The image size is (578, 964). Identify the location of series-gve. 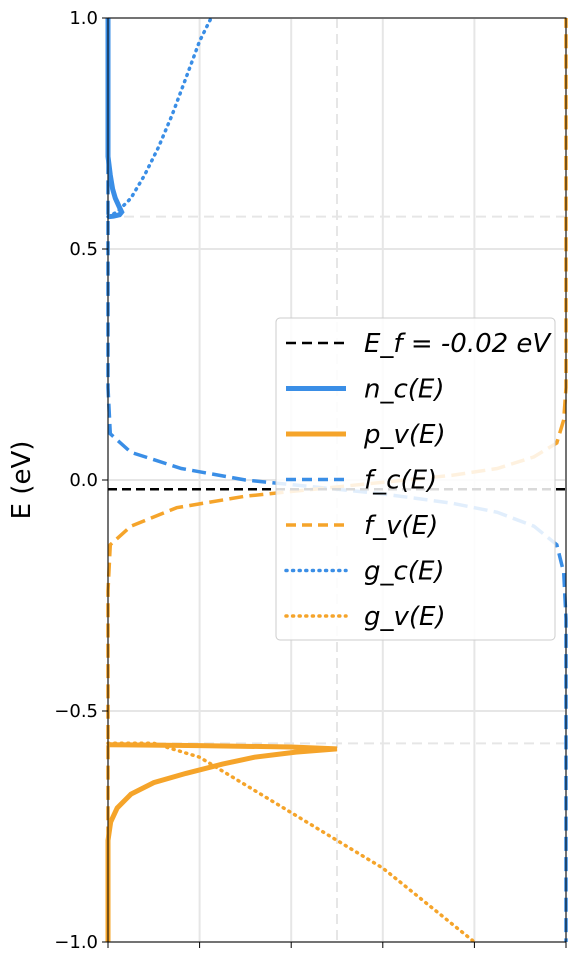
(291, 842).